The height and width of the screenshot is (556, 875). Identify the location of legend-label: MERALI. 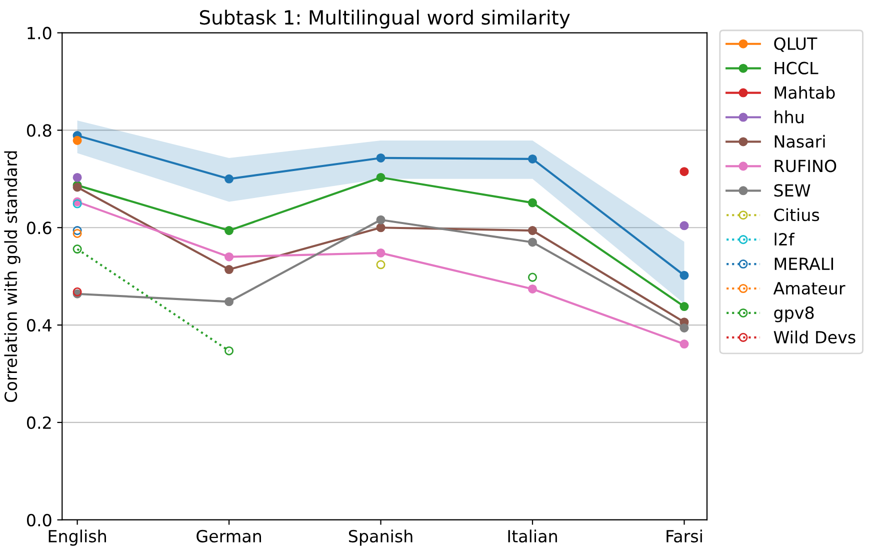
(804, 264).